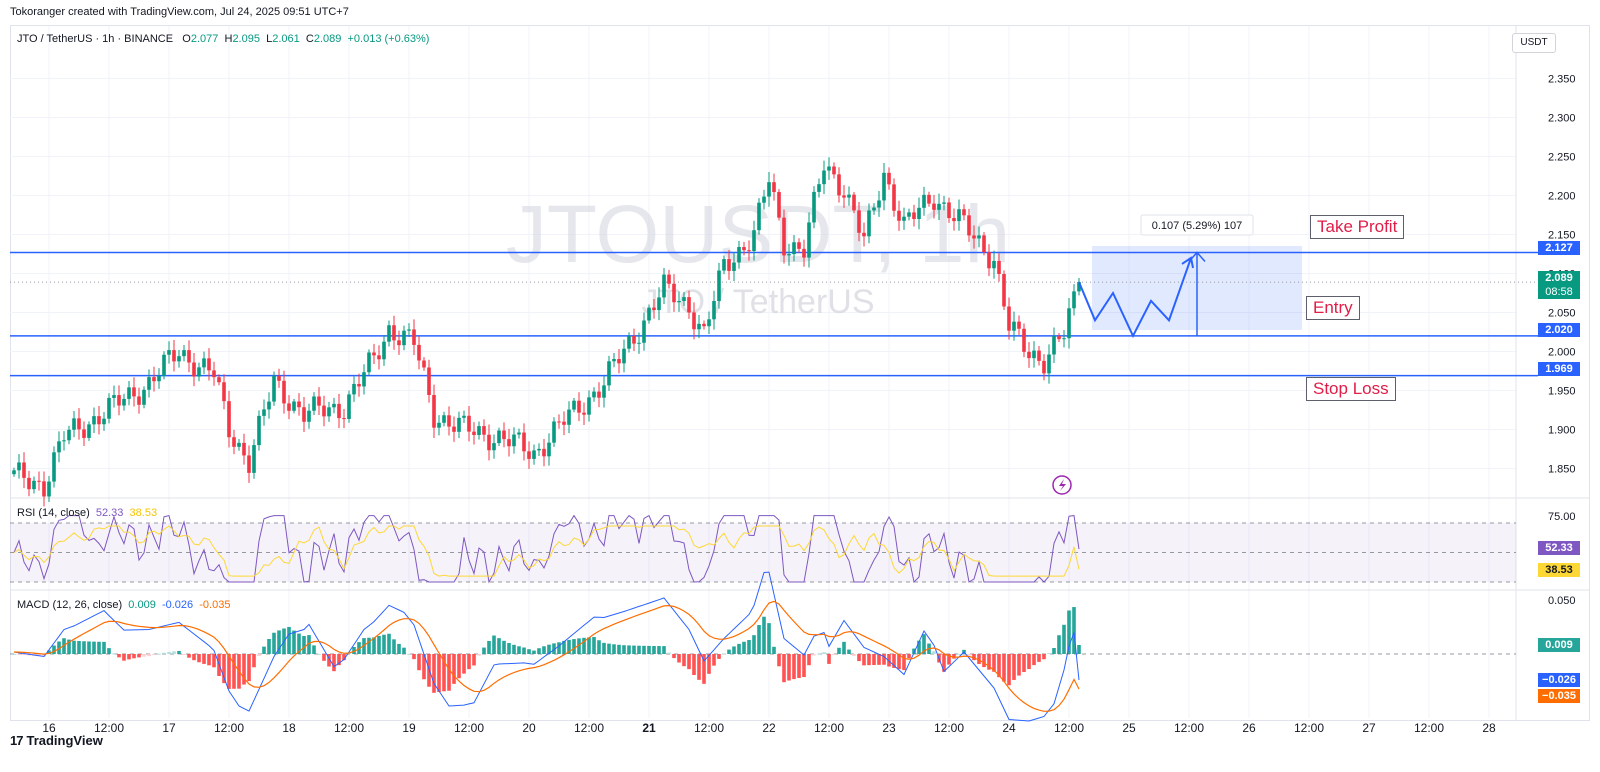  What do you see at coordinates (327, 39) in the screenshot?
I see `close-value: 2.089` at bounding box center [327, 39].